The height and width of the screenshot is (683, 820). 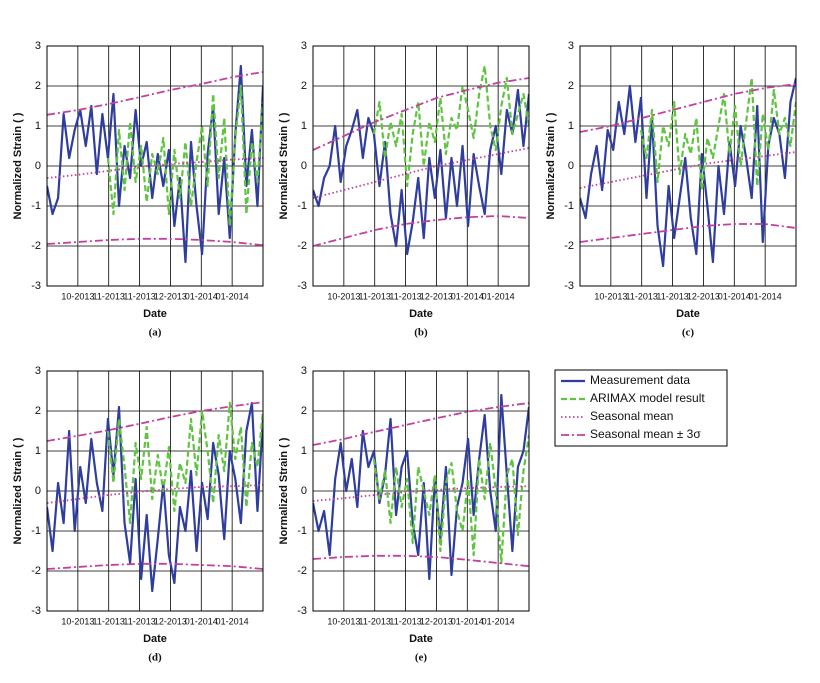 What do you see at coordinates (155, 658) in the screenshot?
I see `panel-caption: (d)` at bounding box center [155, 658].